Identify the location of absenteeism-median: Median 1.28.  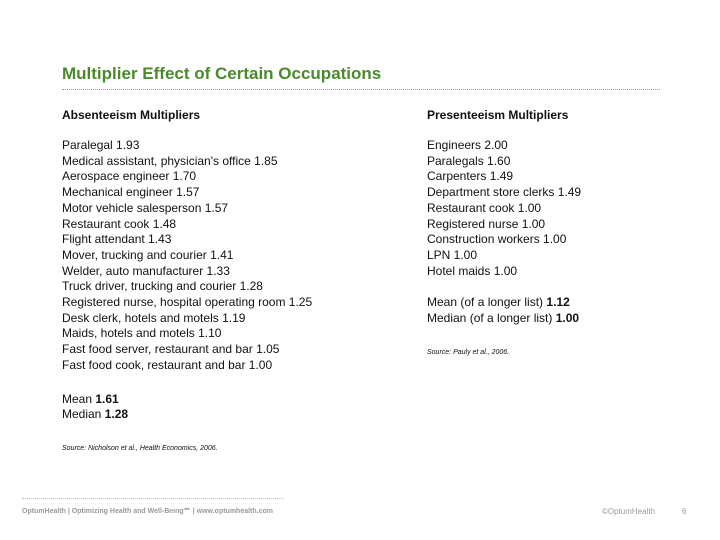
(227, 415).